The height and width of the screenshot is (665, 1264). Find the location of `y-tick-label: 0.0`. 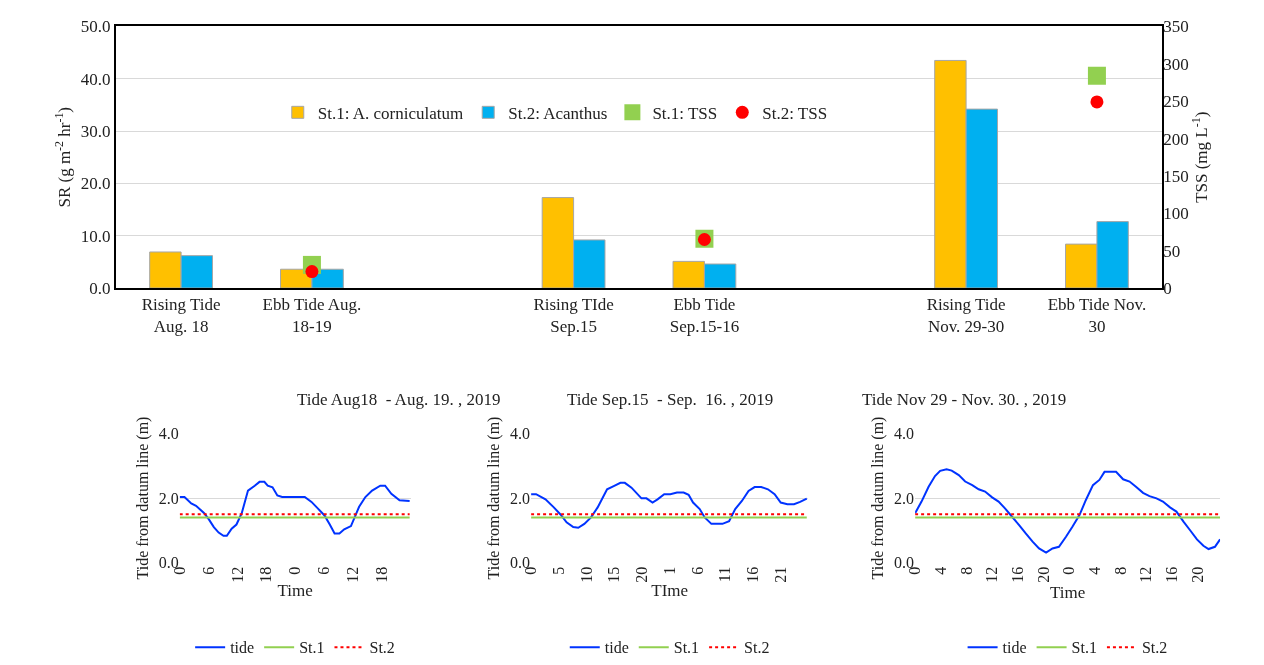

y-tick-label: 0.0 is located at coordinates (100, 289).